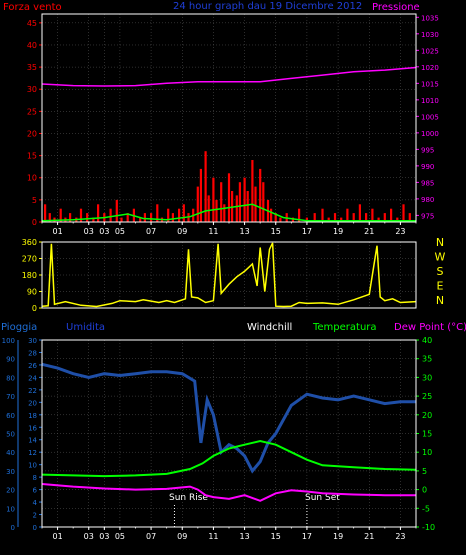  What do you see at coordinates (344, 327) in the screenshot?
I see `legend-temperatura: Temperatura` at bounding box center [344, 327].